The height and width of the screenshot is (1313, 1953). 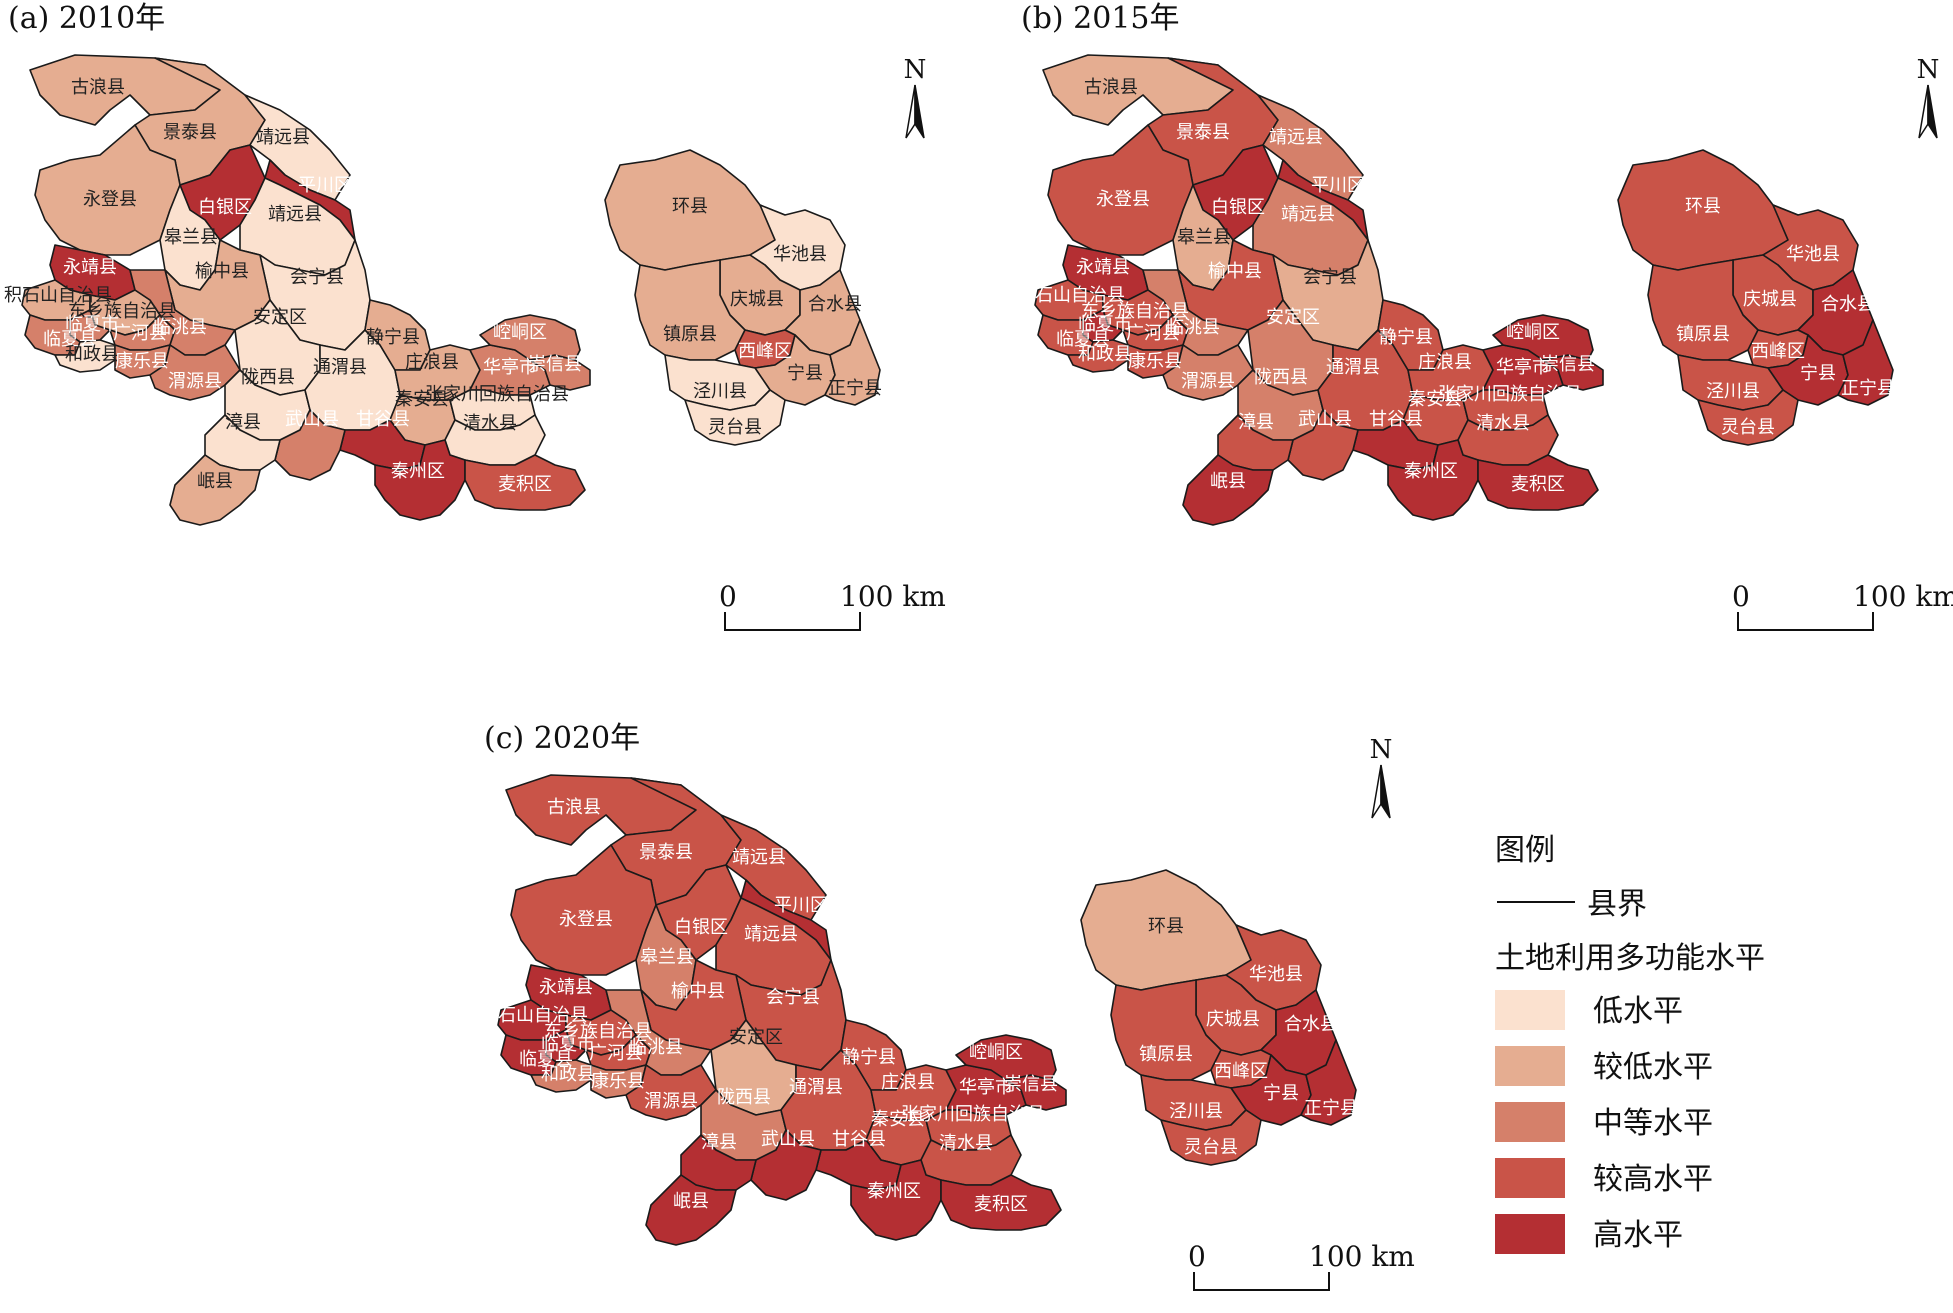 I want to click on county-label: 环县, so click(x=690, y=206).